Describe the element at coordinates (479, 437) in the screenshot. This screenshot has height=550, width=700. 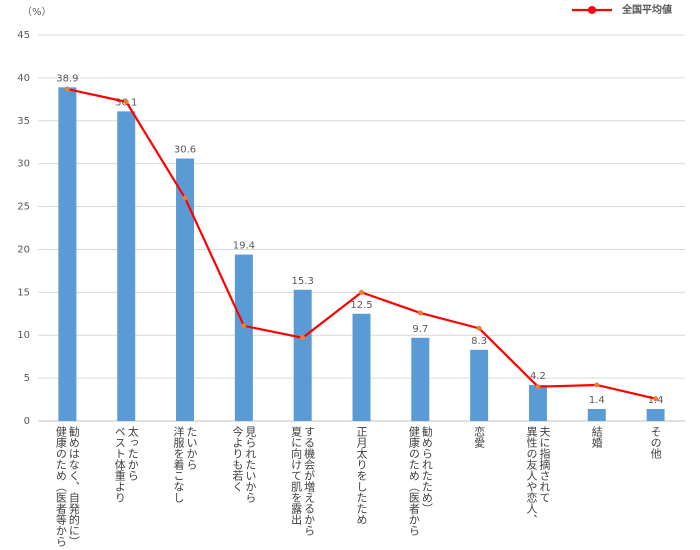
I see `x-tick-label: 恋愛` at that location.